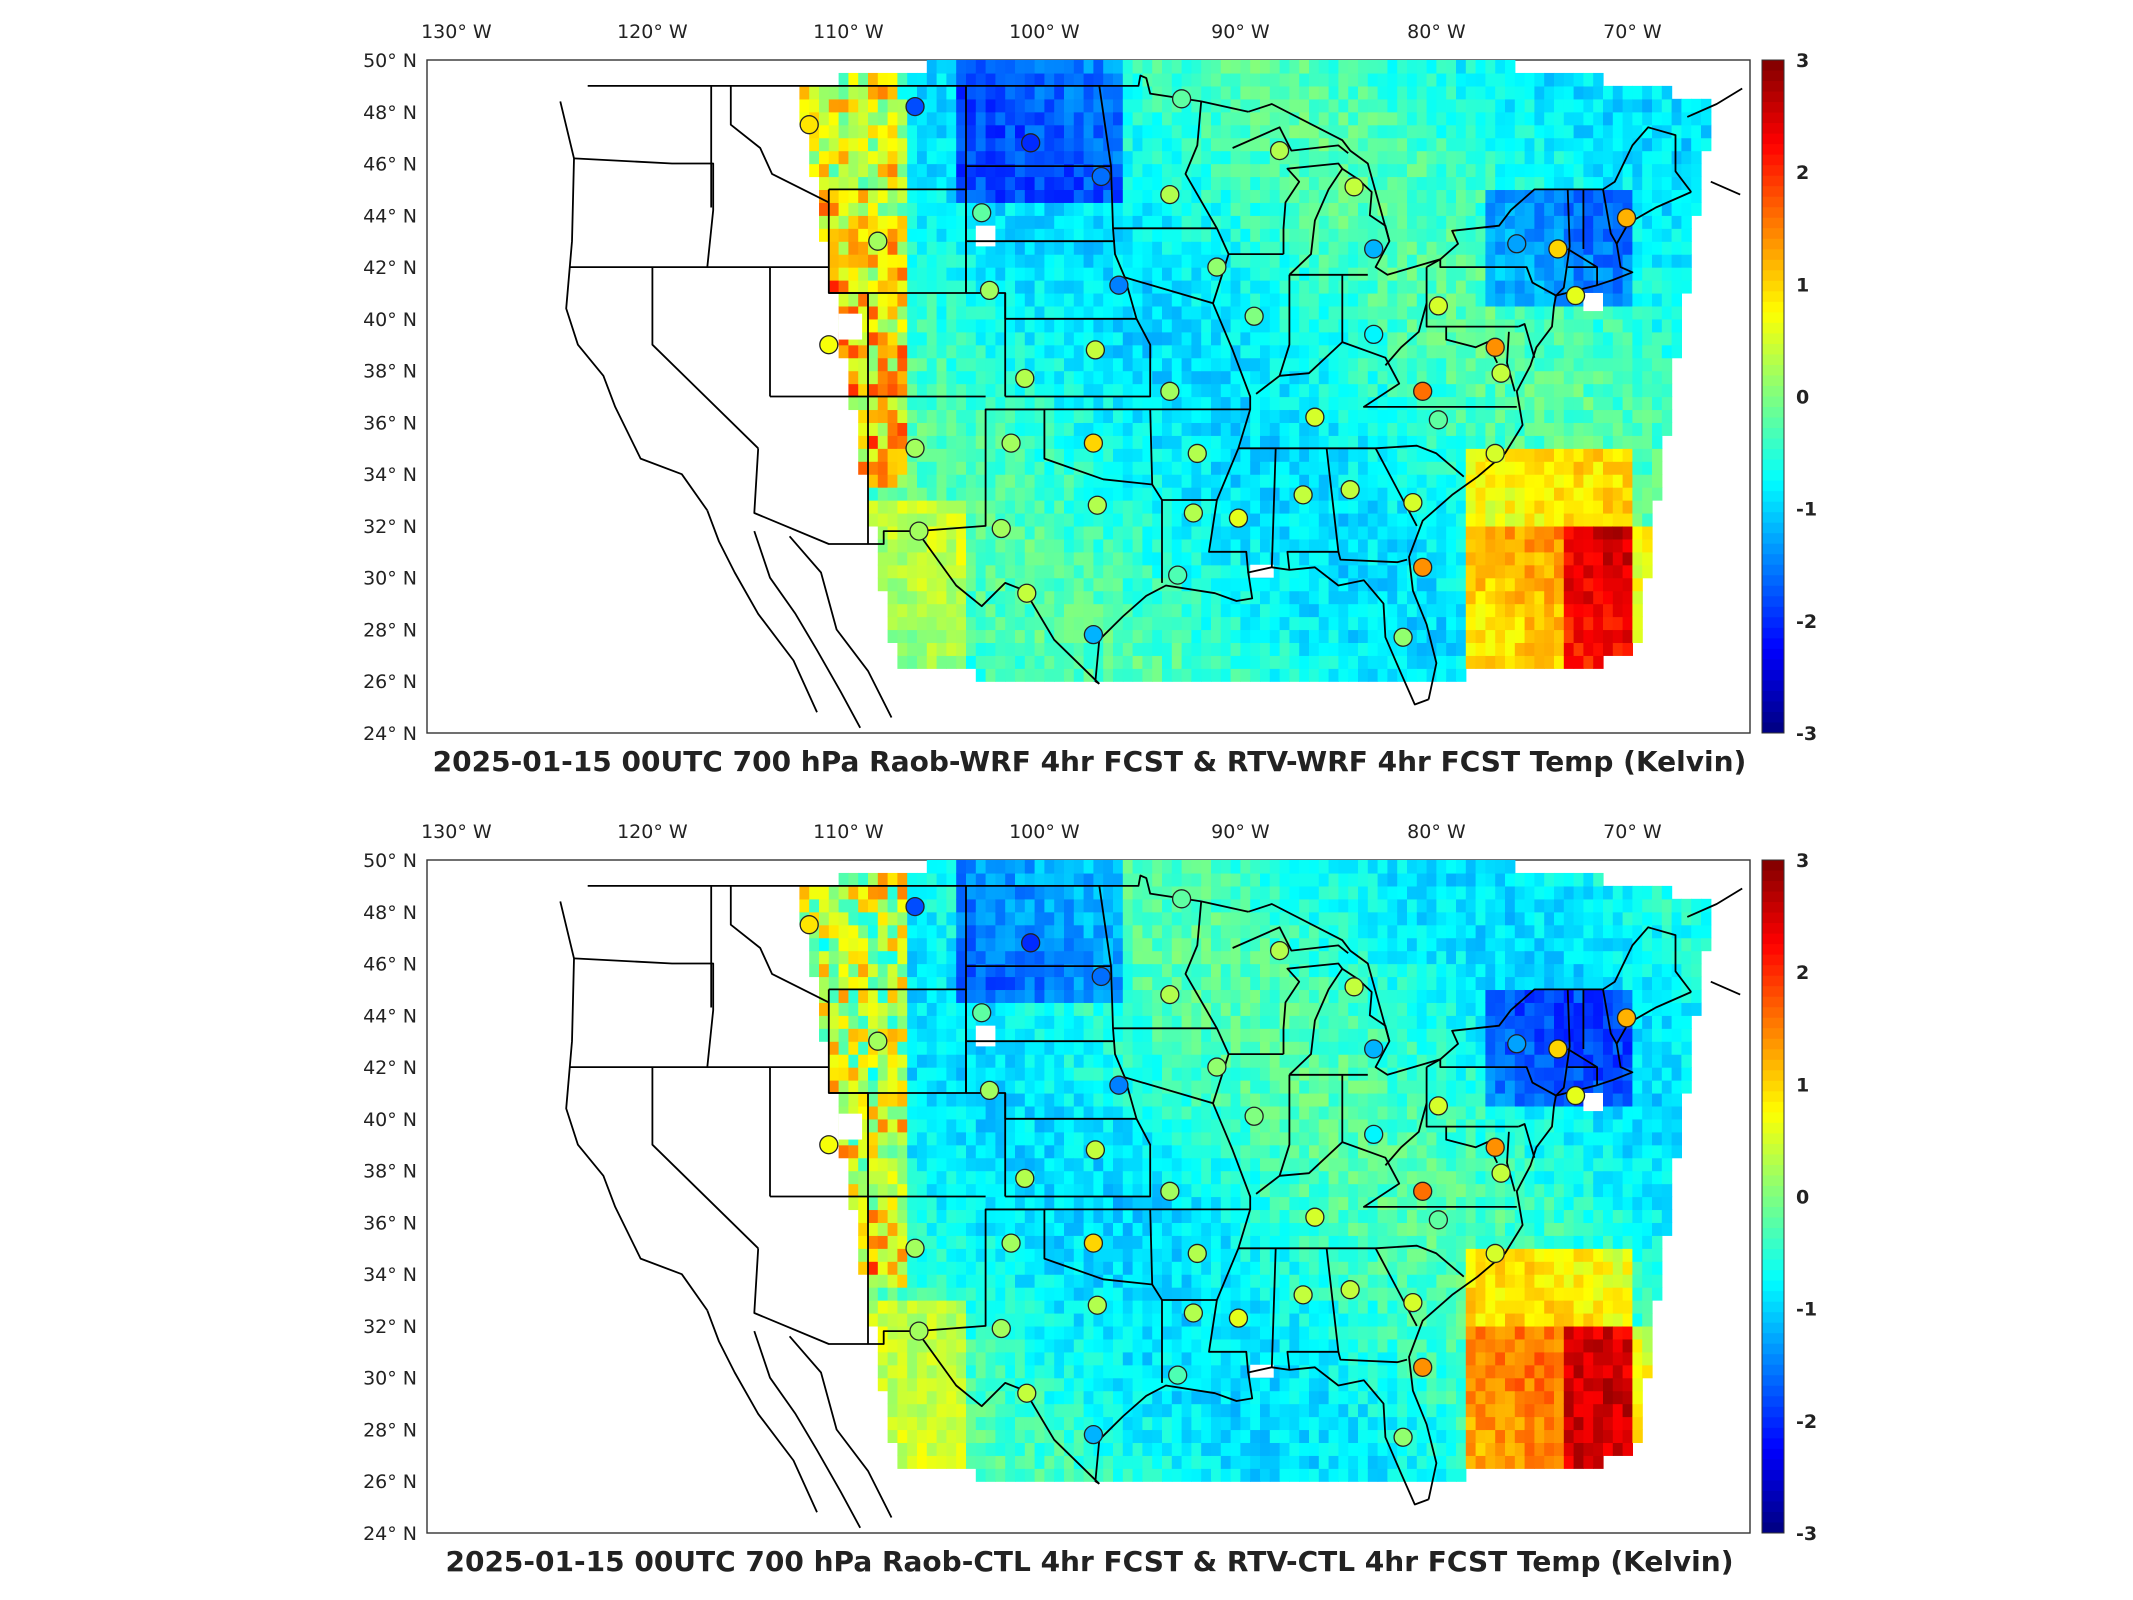 The image size is (2133, 1600). Describe the element at coordinates (390, 734) in the screenshot. I see `lat-tick-label: 24° N` at that location.